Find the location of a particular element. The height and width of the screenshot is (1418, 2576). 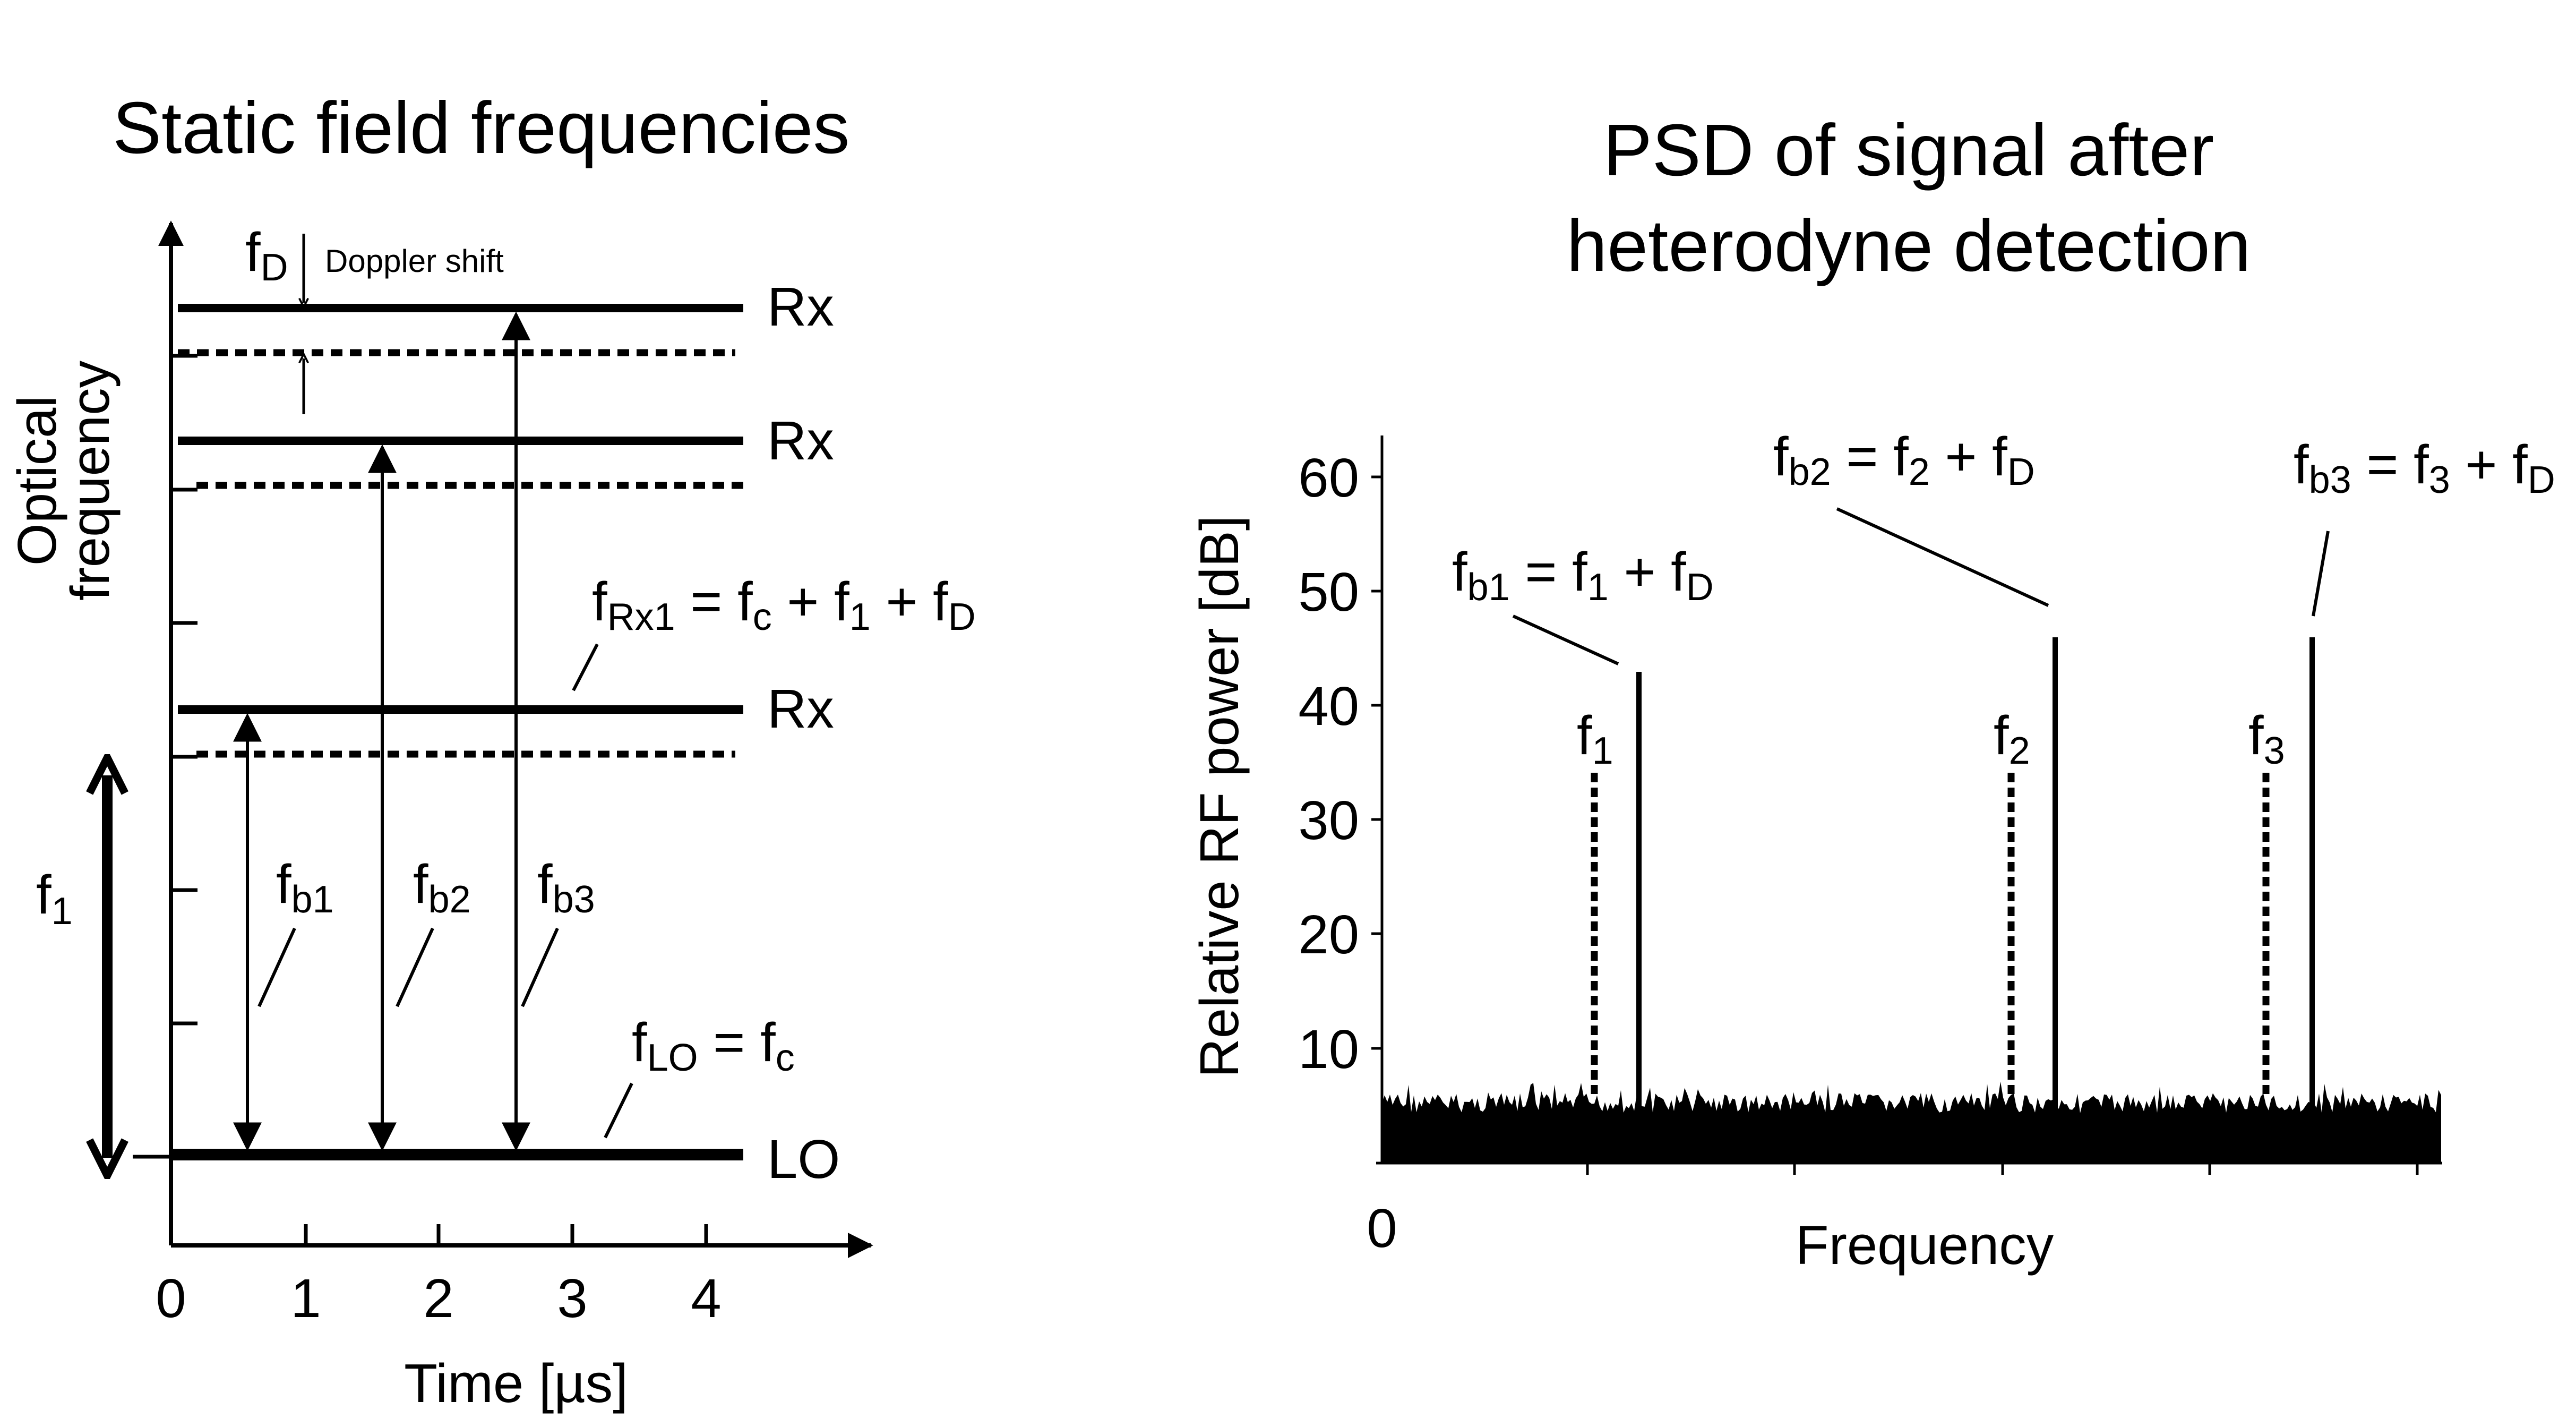

f3-marker-label: f3 is located at coordinates (2267, 738).